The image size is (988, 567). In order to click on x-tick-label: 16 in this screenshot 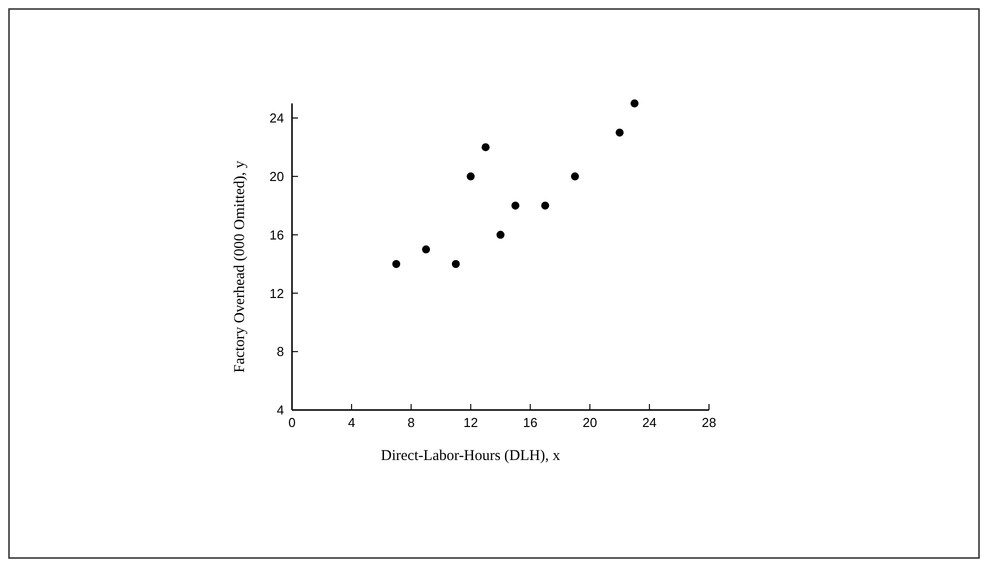, I will do `click(530, 422)`.